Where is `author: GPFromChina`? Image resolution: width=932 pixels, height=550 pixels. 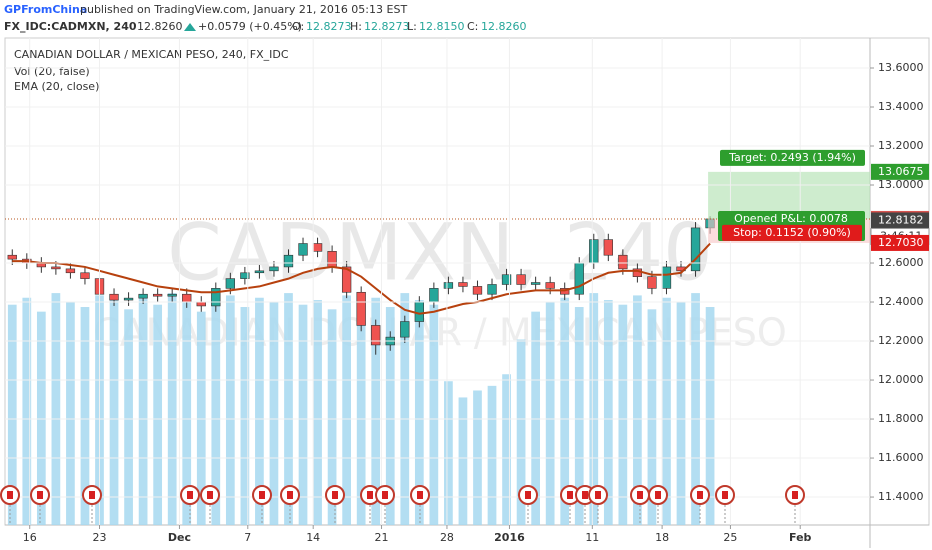 author: GPFromChina is located at coordinates (45, 9).